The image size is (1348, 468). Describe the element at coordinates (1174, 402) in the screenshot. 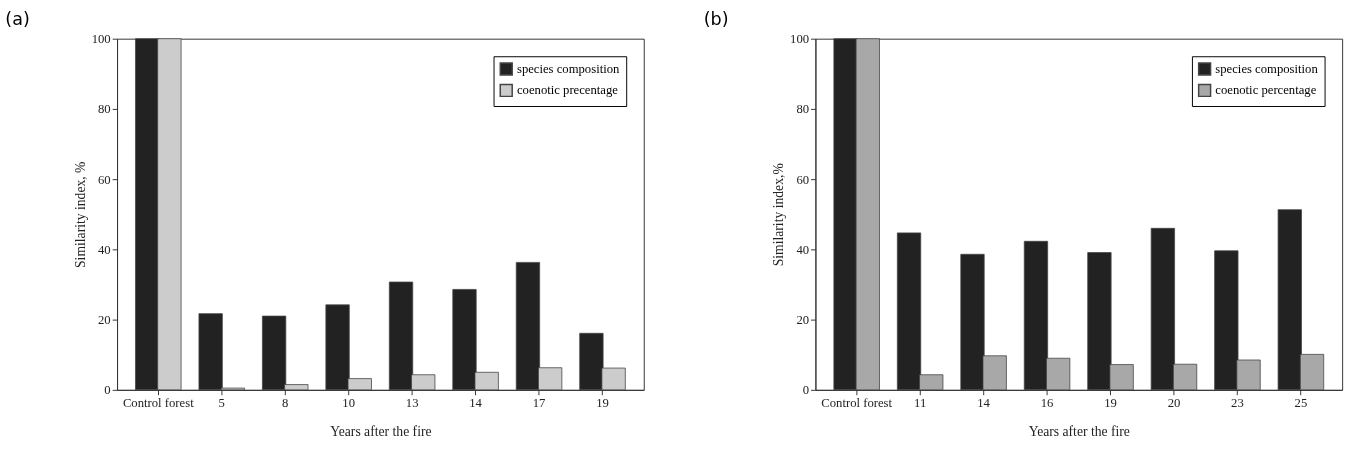

I see `x-tick-label: 20` at that location.